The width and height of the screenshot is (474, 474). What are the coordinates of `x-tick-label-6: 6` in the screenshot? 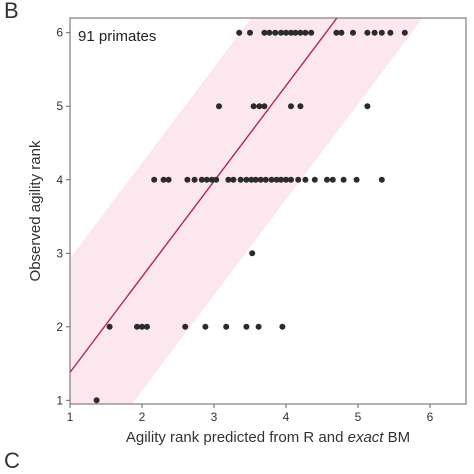 It's located at (430, 417).